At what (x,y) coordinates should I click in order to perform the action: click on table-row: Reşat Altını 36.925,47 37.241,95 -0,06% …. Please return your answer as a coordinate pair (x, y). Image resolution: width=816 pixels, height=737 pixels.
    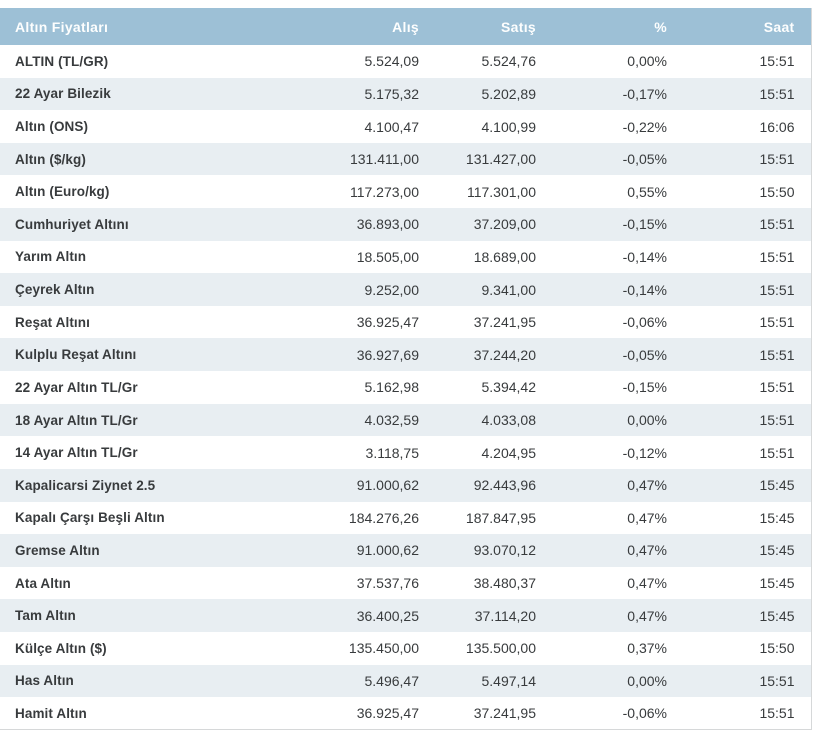
    Looking at the image, I should click on (405, 322).